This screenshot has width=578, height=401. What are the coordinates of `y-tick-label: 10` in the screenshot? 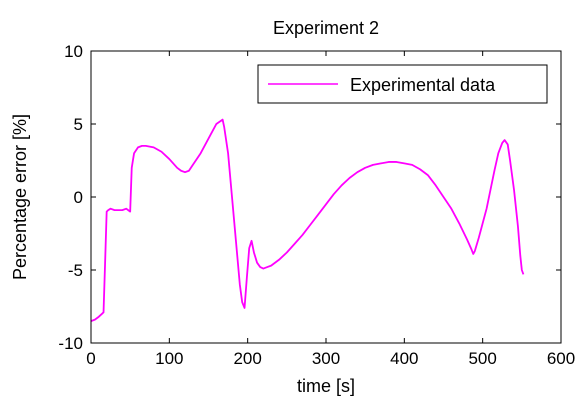 It's located at (73, 51).